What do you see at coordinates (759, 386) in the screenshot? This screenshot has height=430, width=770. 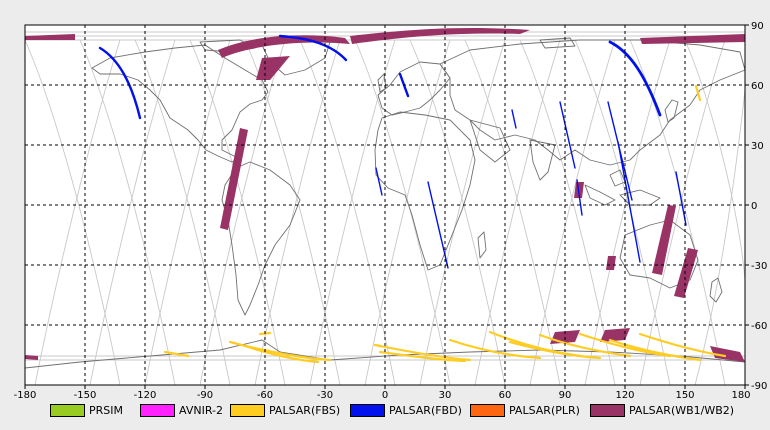 I see `lat-tick-label: -90` at bounding box center [759, 386].